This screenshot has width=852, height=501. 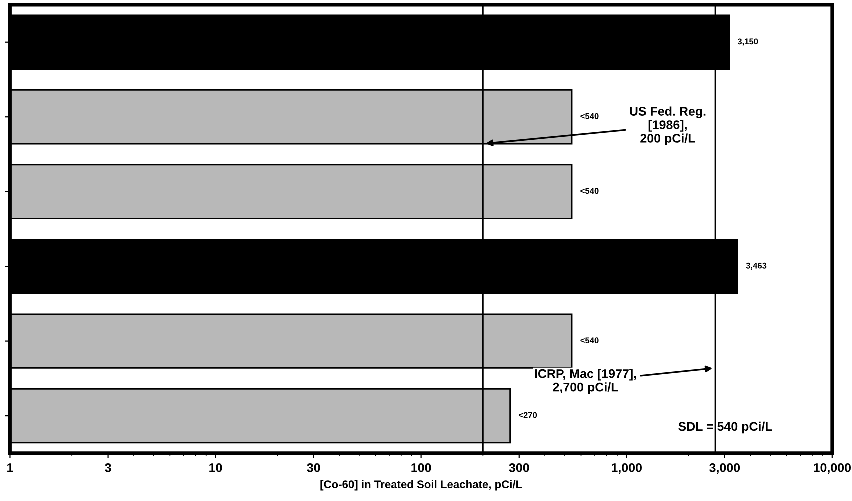 What do you see at coordinates (108, 467) in the screenshot?
I see `x-tick-label: 3` at bounding box center [108, 467].